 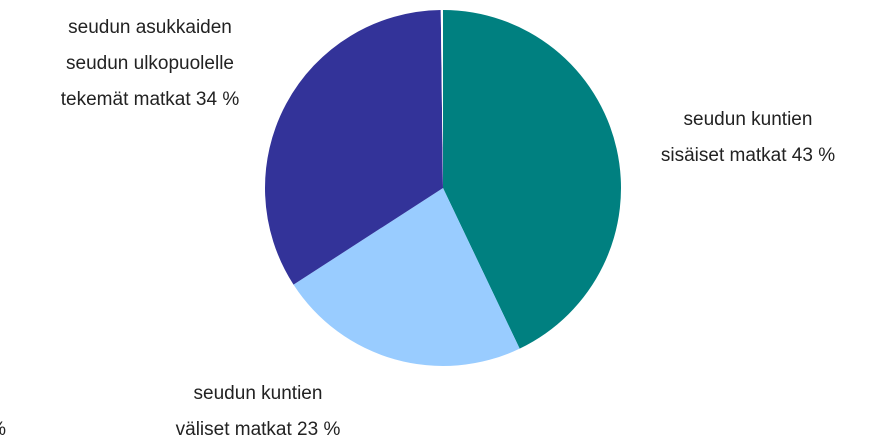 I want to click on slice-label: %, so click(x=3, y=429).